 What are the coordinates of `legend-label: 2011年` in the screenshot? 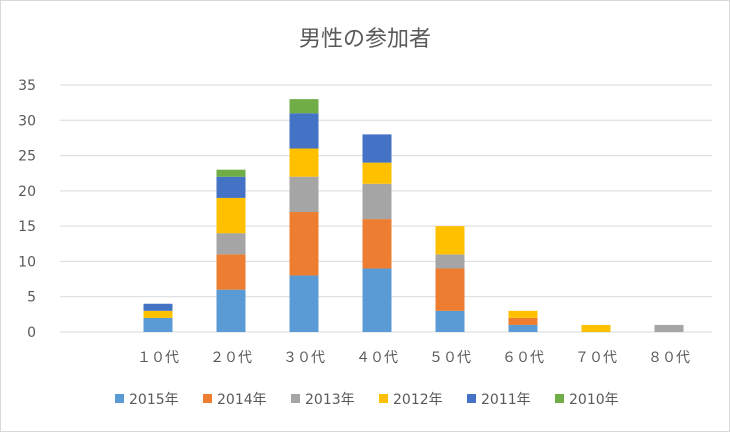 It's located at (506, 400).